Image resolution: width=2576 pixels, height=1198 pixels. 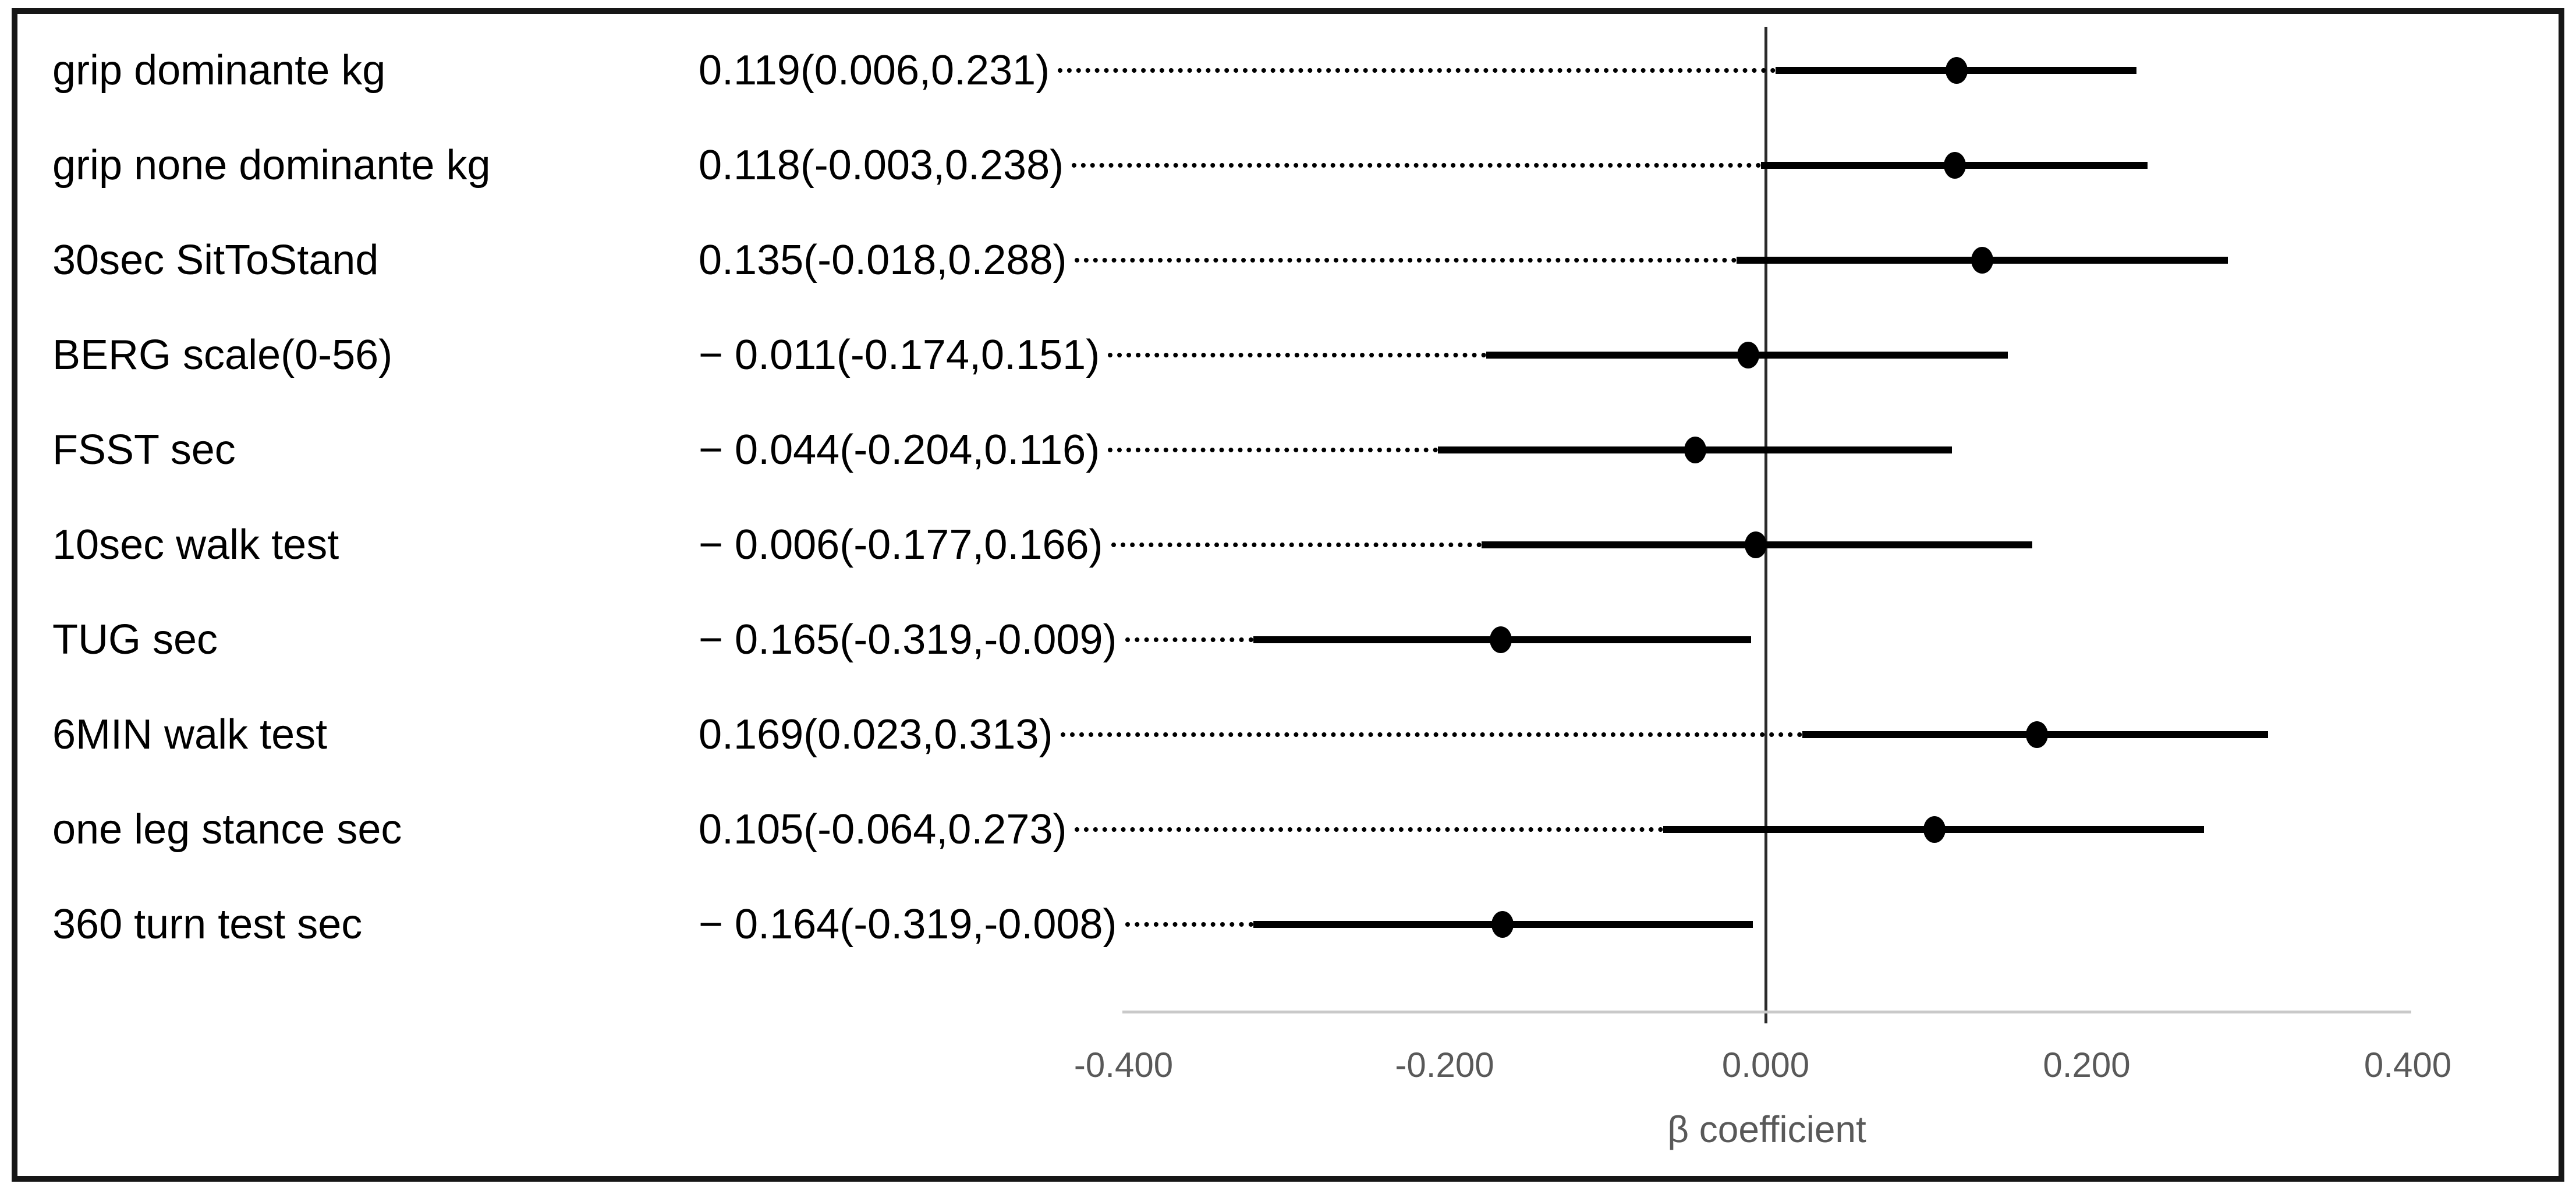 What do you see at coordinates (207, 924) in the screenshot?
I see `row-label: 360 turn test sec` at bounding box center [207, 924].